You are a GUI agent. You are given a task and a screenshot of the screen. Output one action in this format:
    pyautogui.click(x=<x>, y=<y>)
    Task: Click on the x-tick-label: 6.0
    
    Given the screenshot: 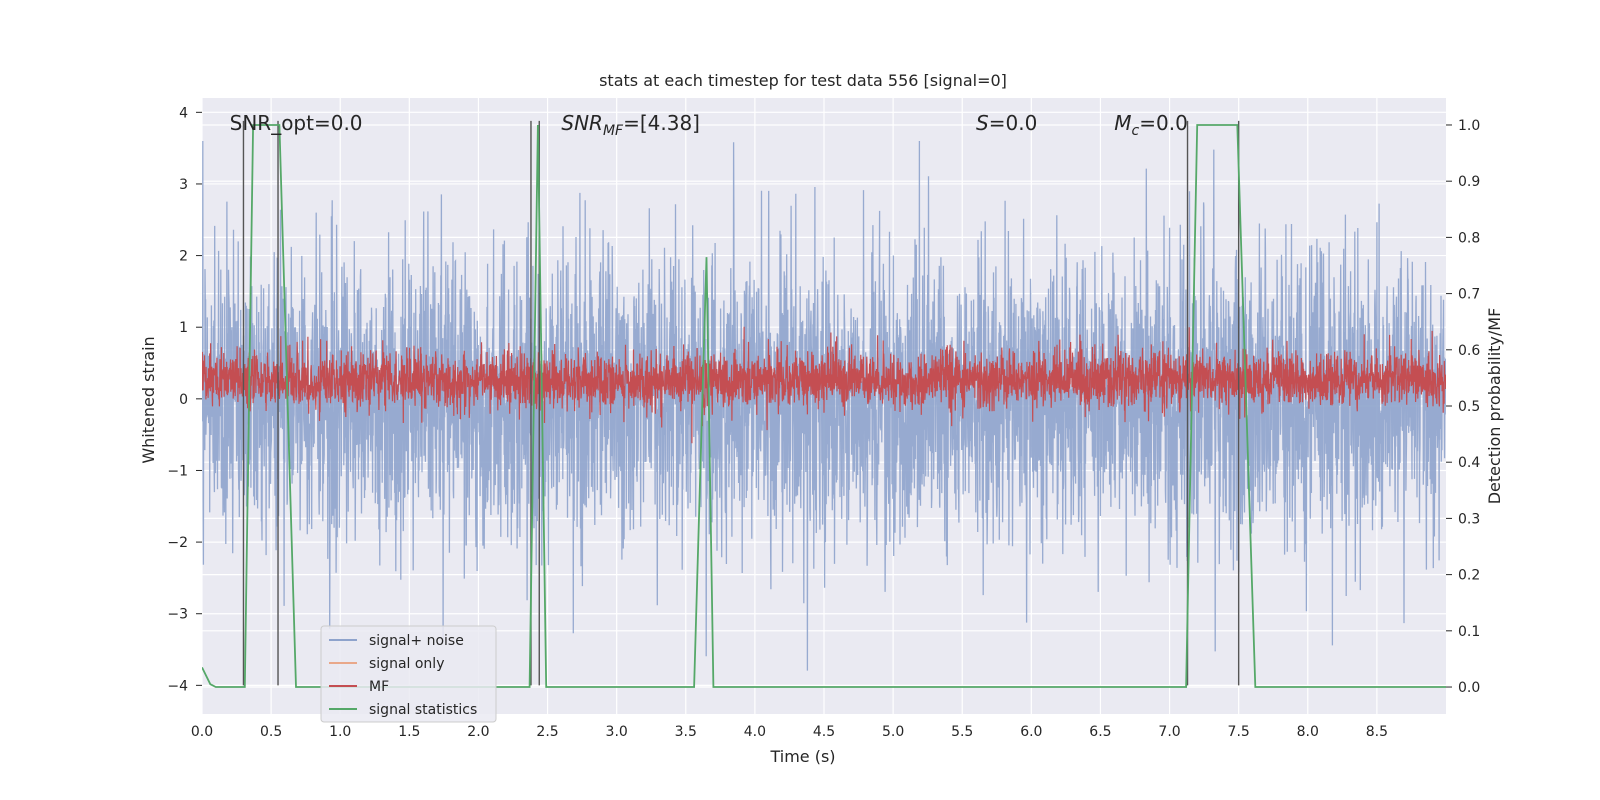 What is the action you would take?
    pyautogui.click(x=1031, y=732)
    